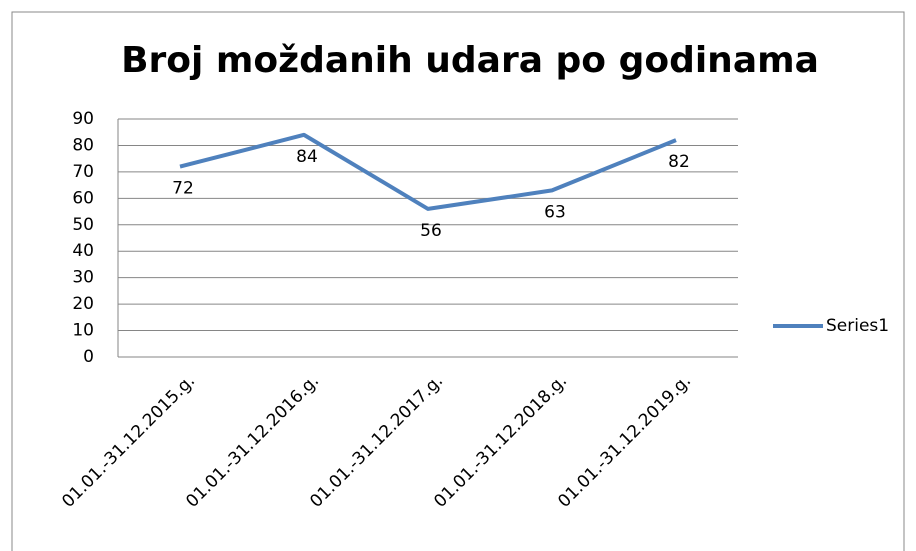 The image size is (916, 551). I want to click on data-label: 84, so click(307, 157).